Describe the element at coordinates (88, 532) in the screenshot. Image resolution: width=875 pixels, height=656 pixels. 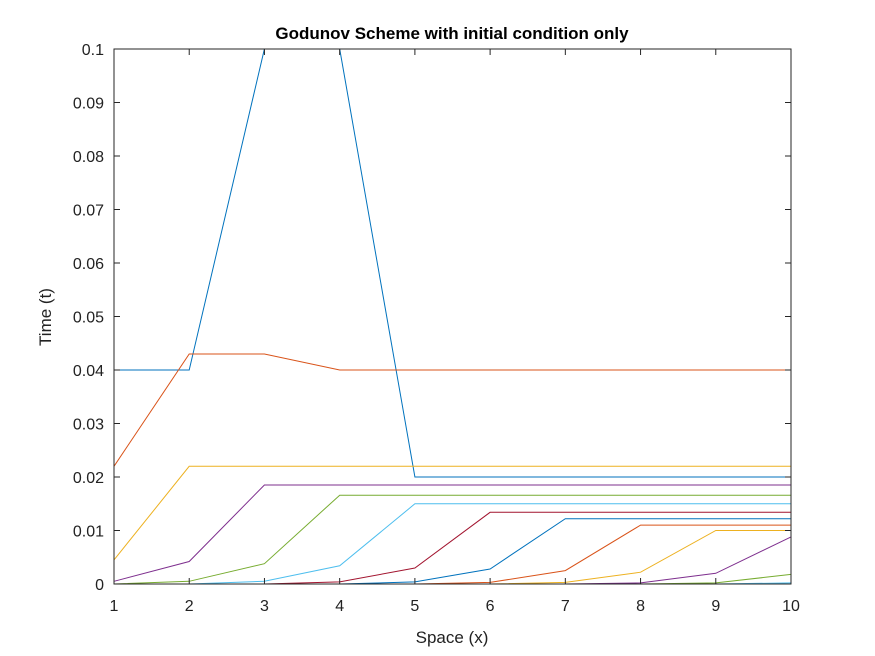
I see `y-tick-label: 0.01` at that location.